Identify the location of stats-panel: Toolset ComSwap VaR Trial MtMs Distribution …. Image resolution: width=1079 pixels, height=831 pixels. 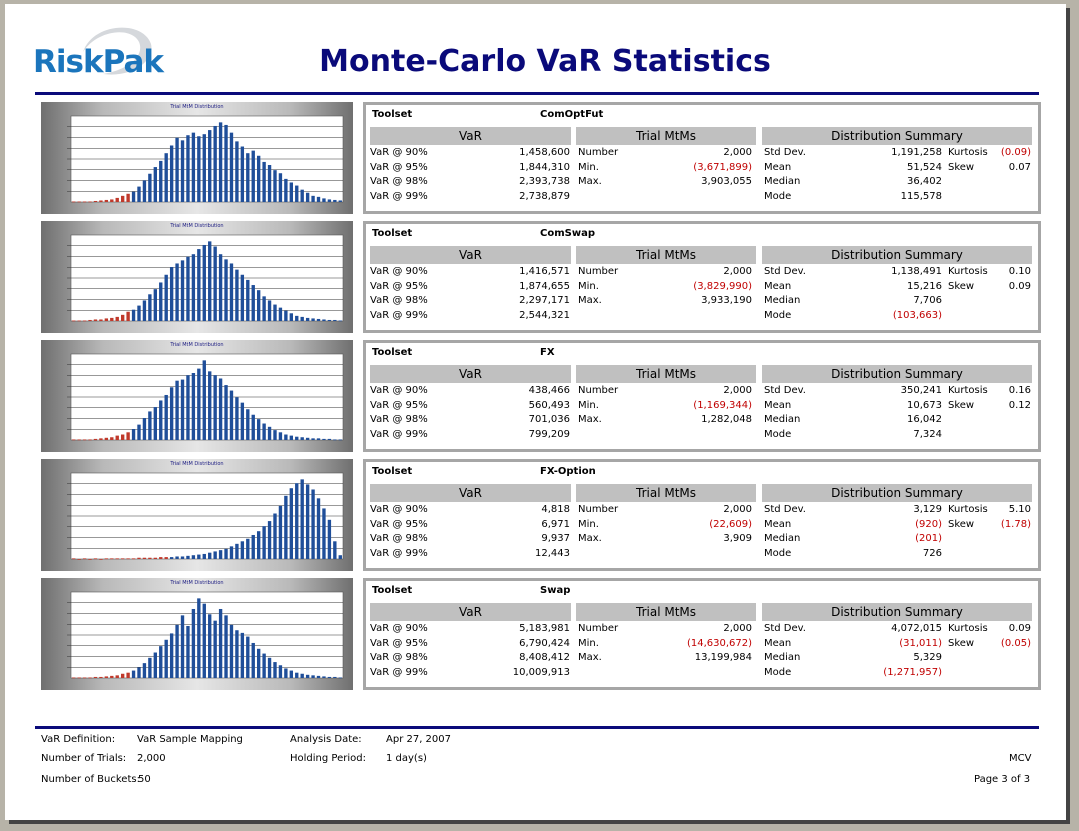
(702, 277).